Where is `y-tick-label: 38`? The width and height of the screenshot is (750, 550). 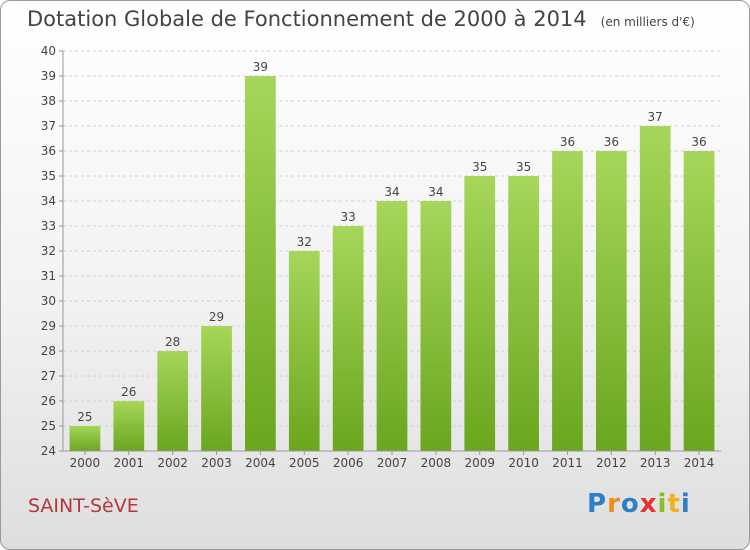 y-tick-label: 38 is located at coordinates (48, 101).